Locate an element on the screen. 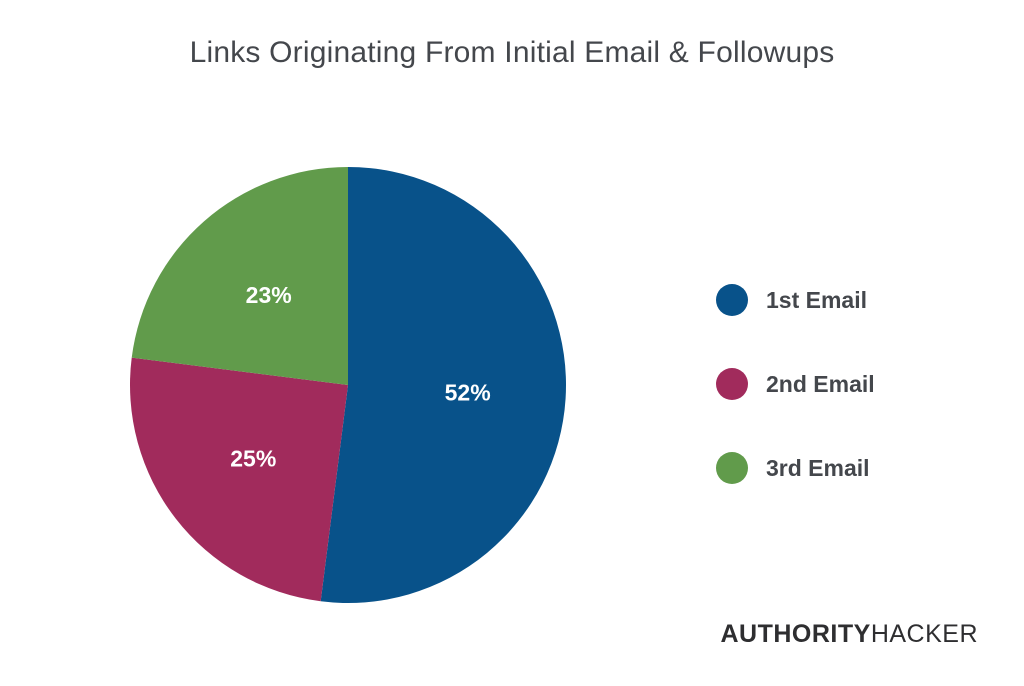 This screenshot has height=686, width=1024. authority-hacker-logo: AUTHORITYHACKER is located at coordinates (849, 634).